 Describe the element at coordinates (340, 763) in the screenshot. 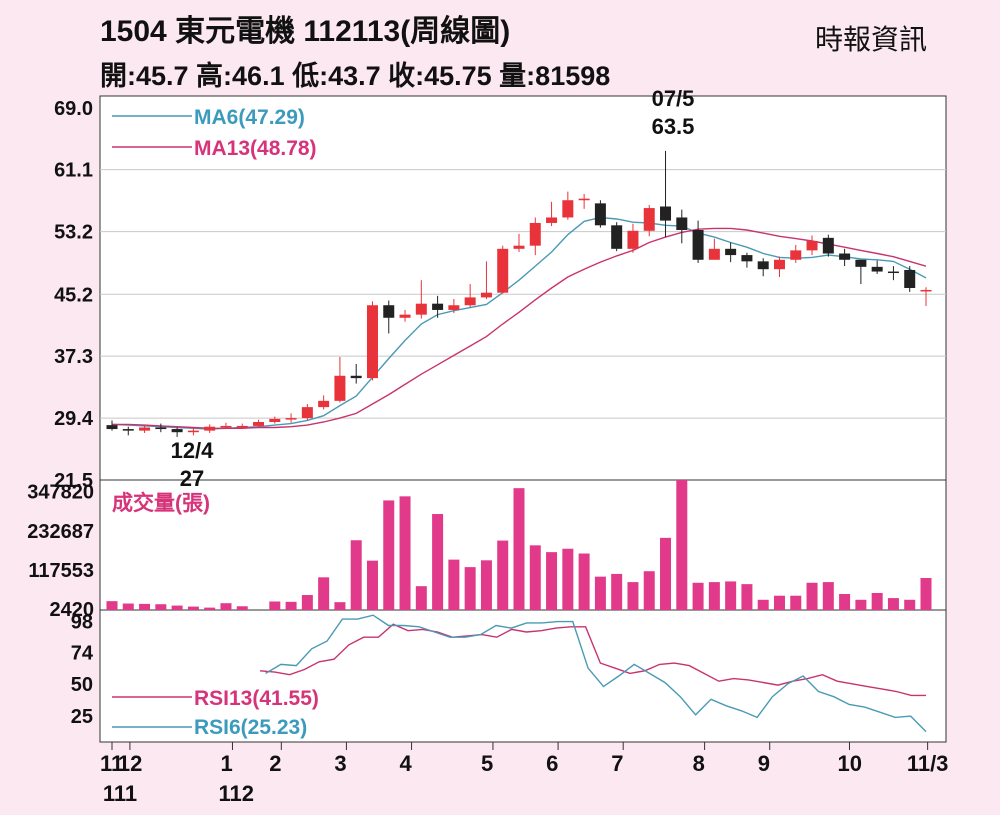

I see `x-month-label: 3` at that location.